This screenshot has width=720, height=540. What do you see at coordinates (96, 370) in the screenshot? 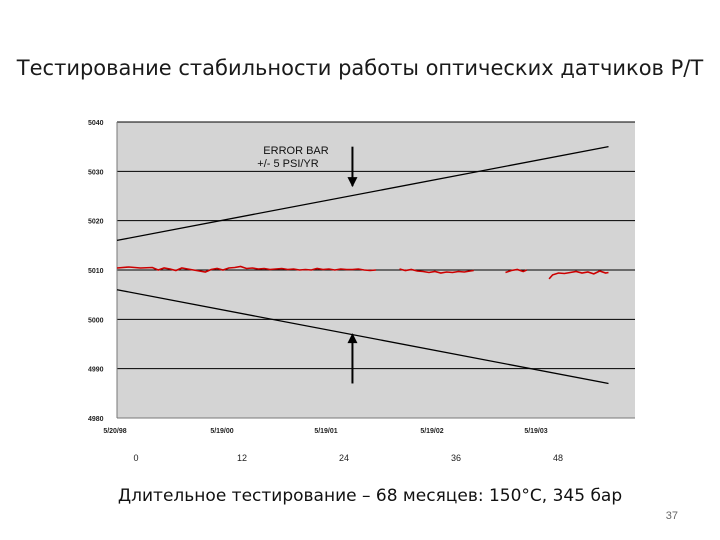
I see `y-tick-label: 4990` at bounding box center [96, 370].